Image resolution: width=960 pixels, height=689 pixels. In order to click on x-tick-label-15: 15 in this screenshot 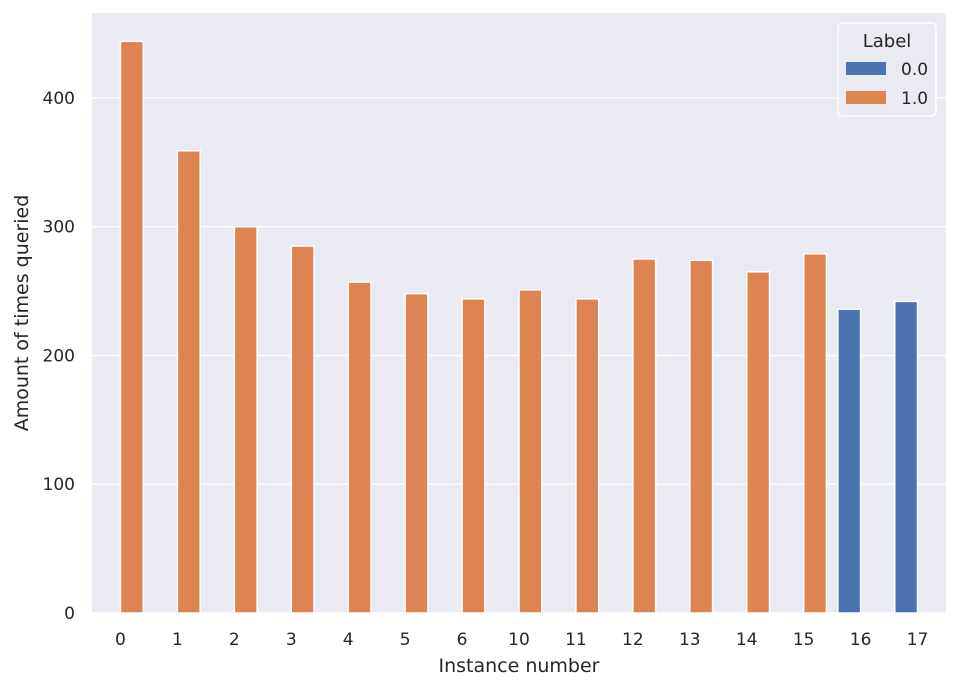, I will do `click(804, 640)`.